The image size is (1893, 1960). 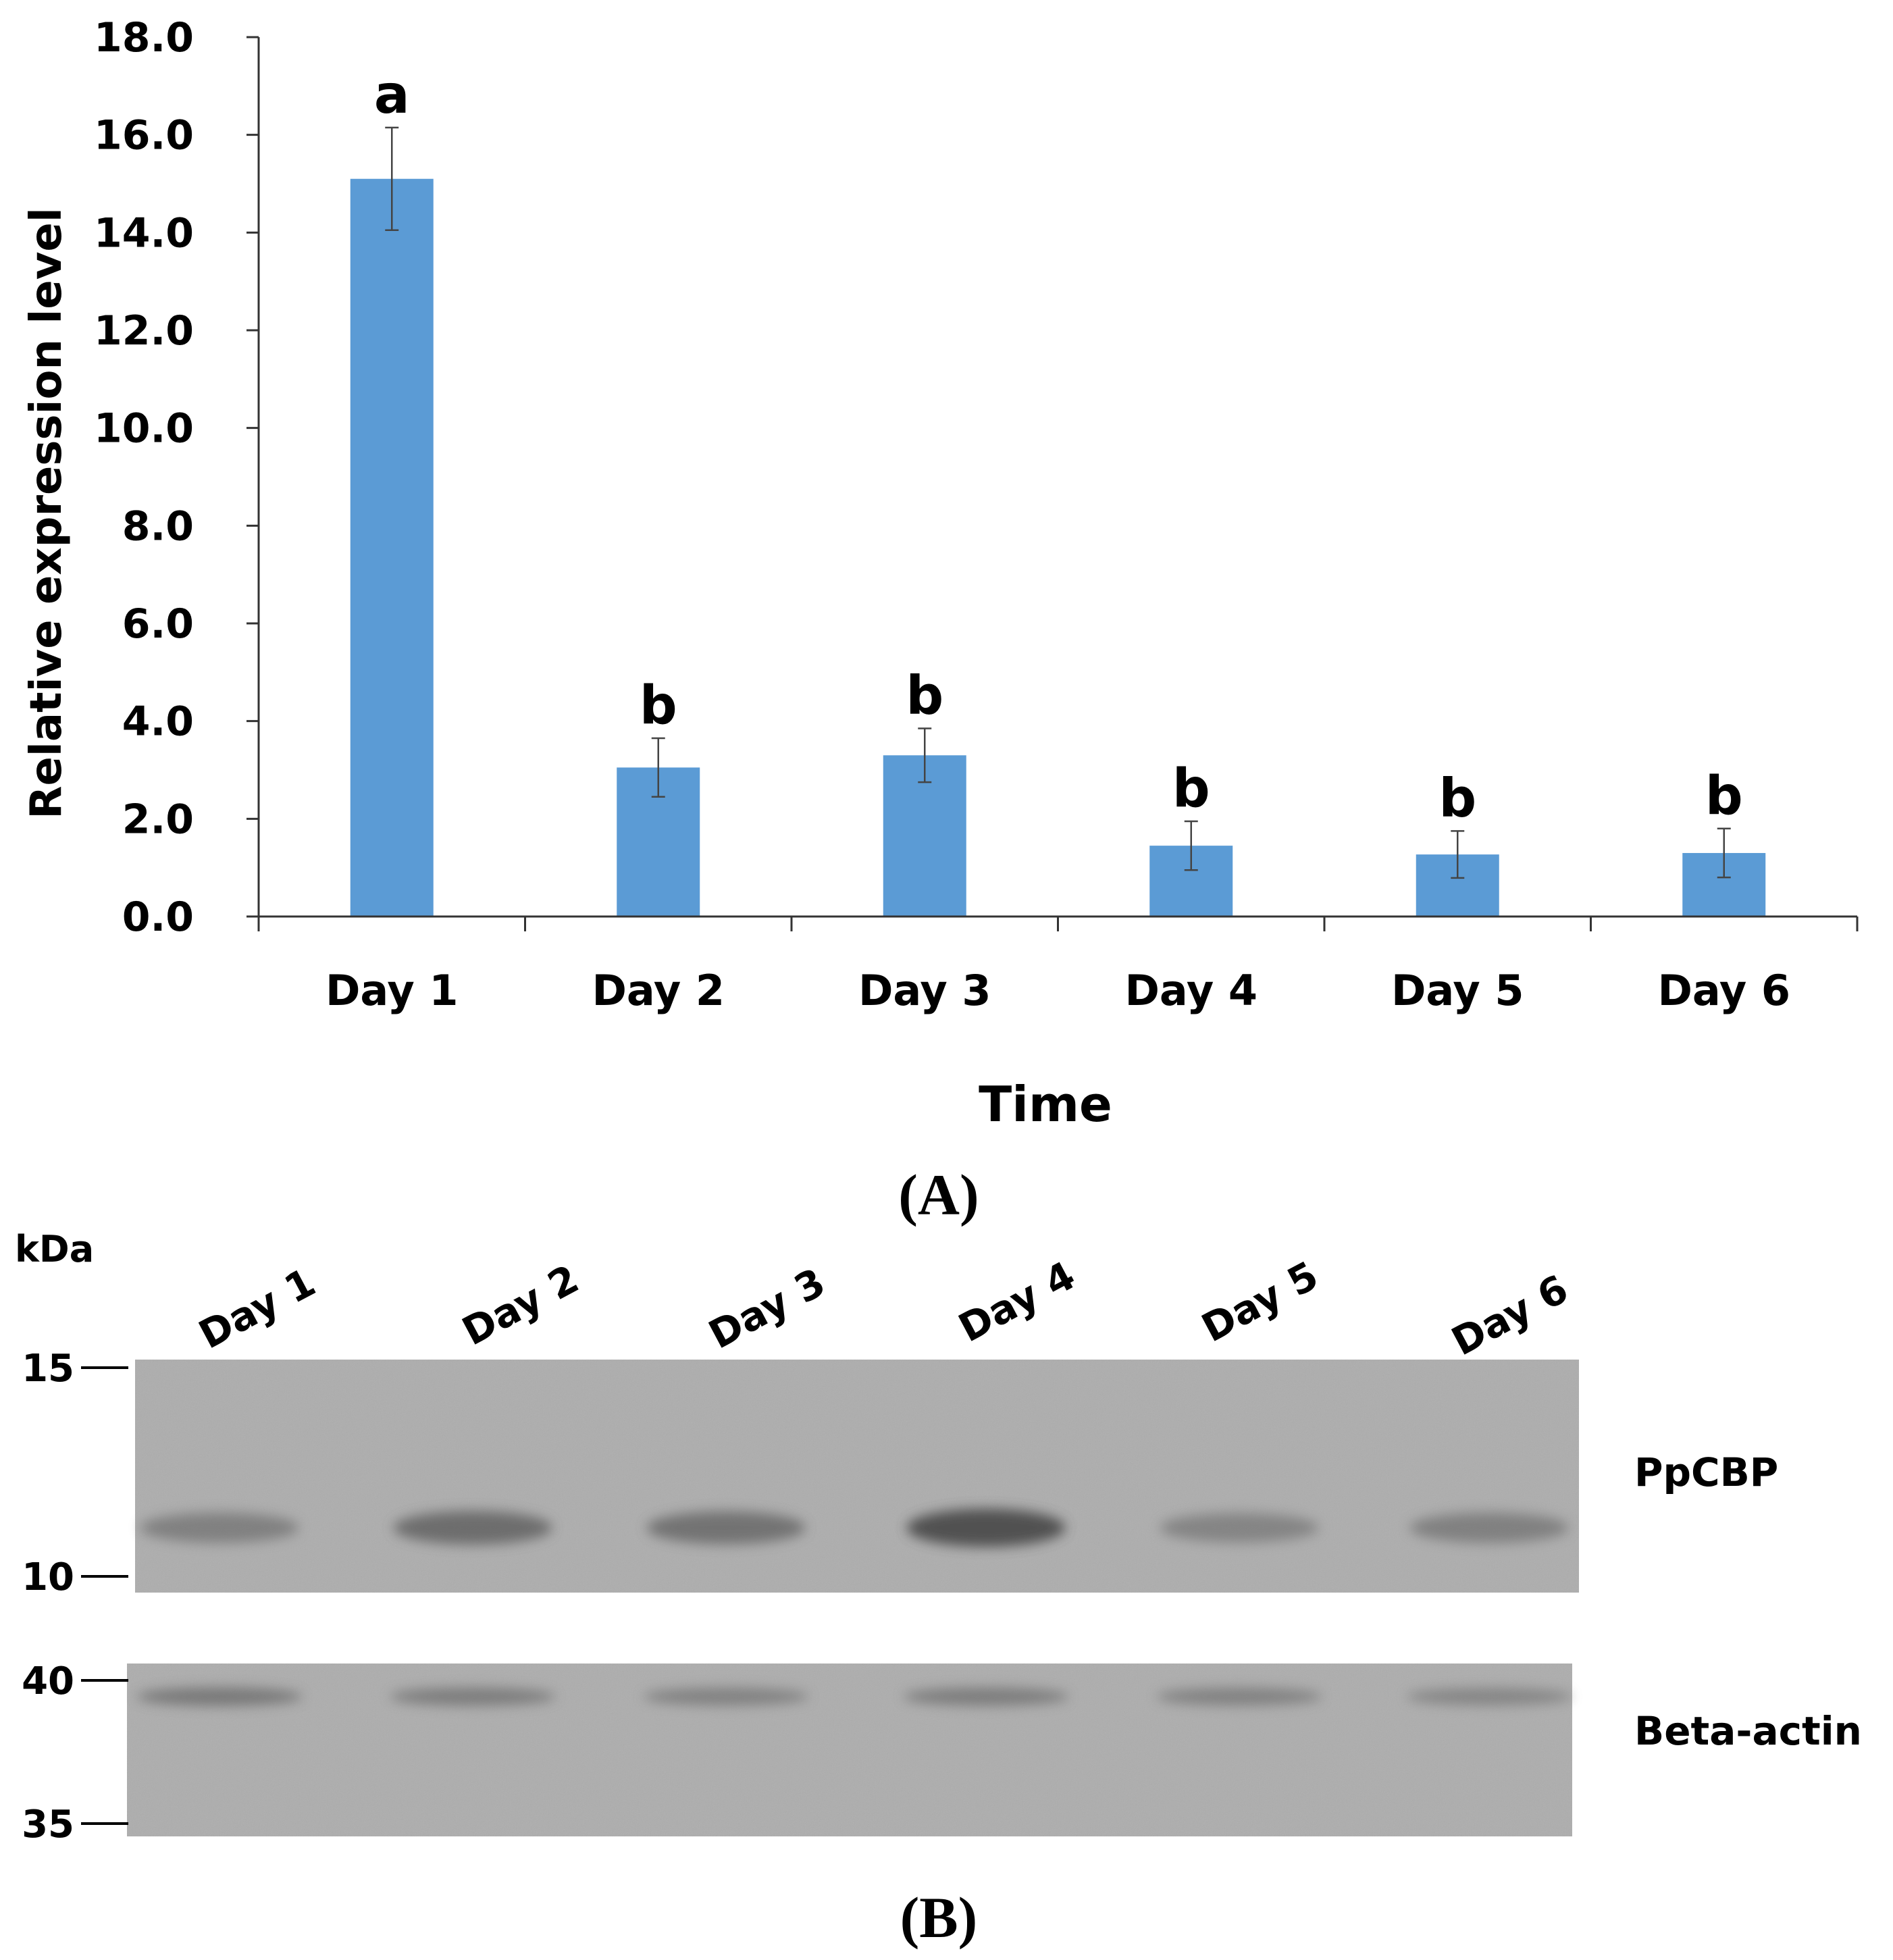 I want to click on x-axis-label: Time, so click(x=1045, y=1104).